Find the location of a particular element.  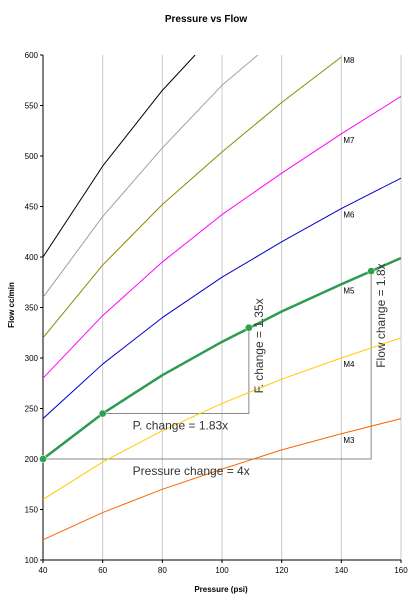

p-change-label: P. change = 1.83x is located at coordinates (181, 426).